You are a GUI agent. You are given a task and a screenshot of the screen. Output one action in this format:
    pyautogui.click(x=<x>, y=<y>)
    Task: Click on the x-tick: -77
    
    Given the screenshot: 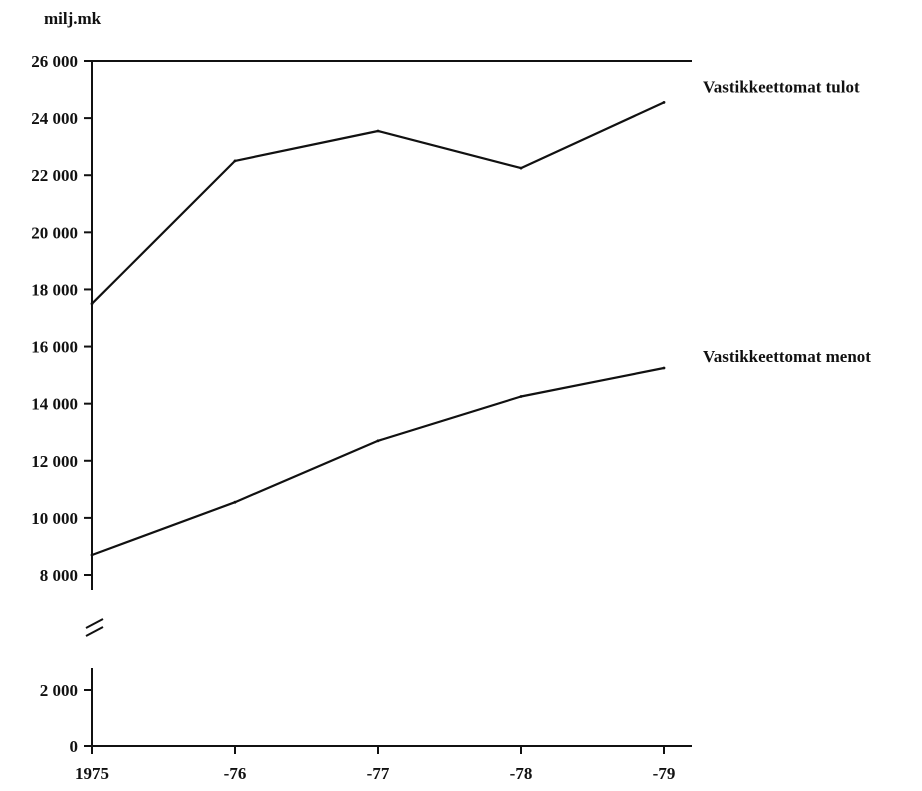 What is the action you would take?
    pyautogui.click(x=378, y=764)
    